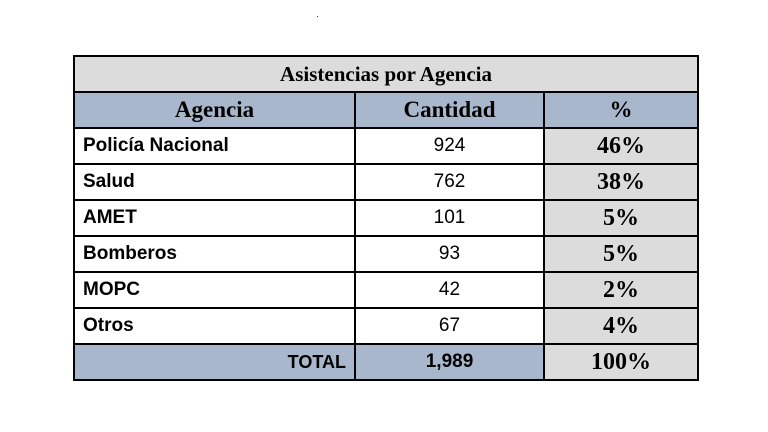  I want to click on cell-agencia: Salud, so click(214, 182).